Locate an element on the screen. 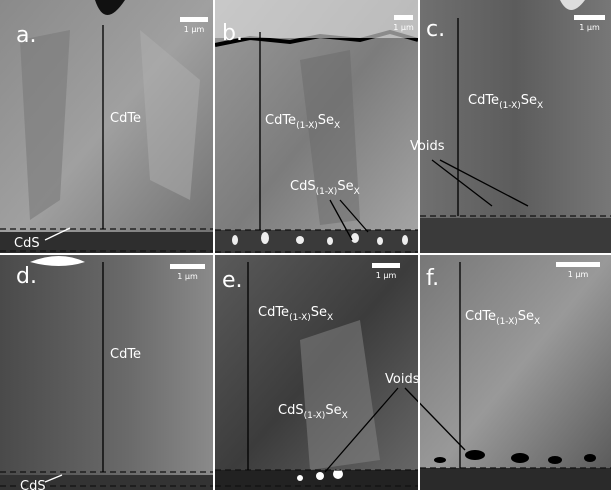 Image resolution: width=611 pixels, height=490 pixels. panel-label: e. is located at coordinates (232, 280).